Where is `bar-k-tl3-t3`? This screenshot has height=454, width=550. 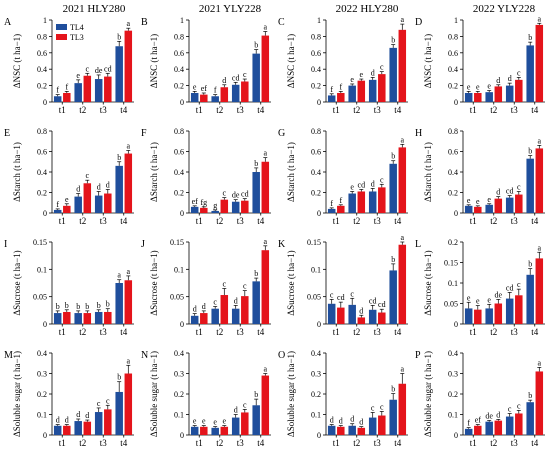 bar-k-tl3-t3 is located at coordinates (382, 318).